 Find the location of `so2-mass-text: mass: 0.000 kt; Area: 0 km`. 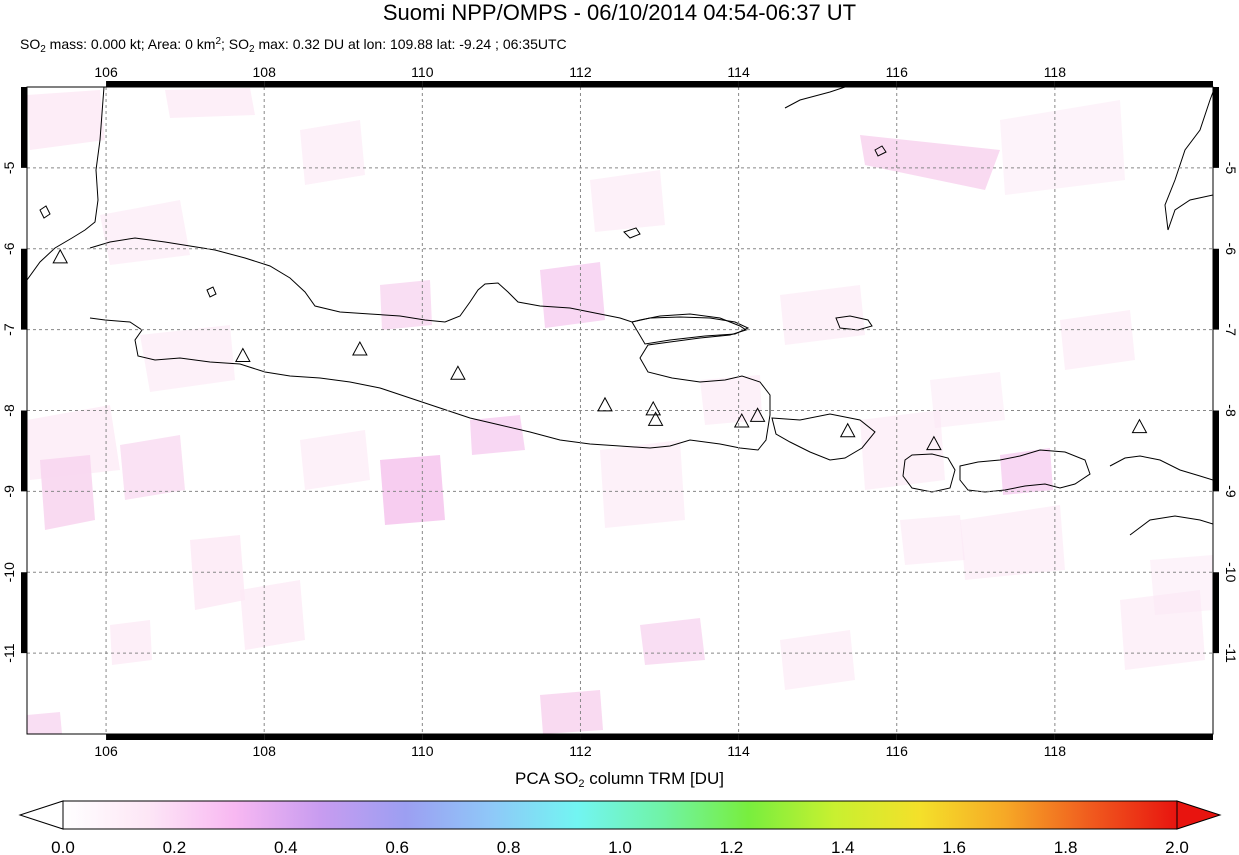

so2-mass-text: mass: 0.000 kt; Area: 0 km is located at coordinates (130, 44).